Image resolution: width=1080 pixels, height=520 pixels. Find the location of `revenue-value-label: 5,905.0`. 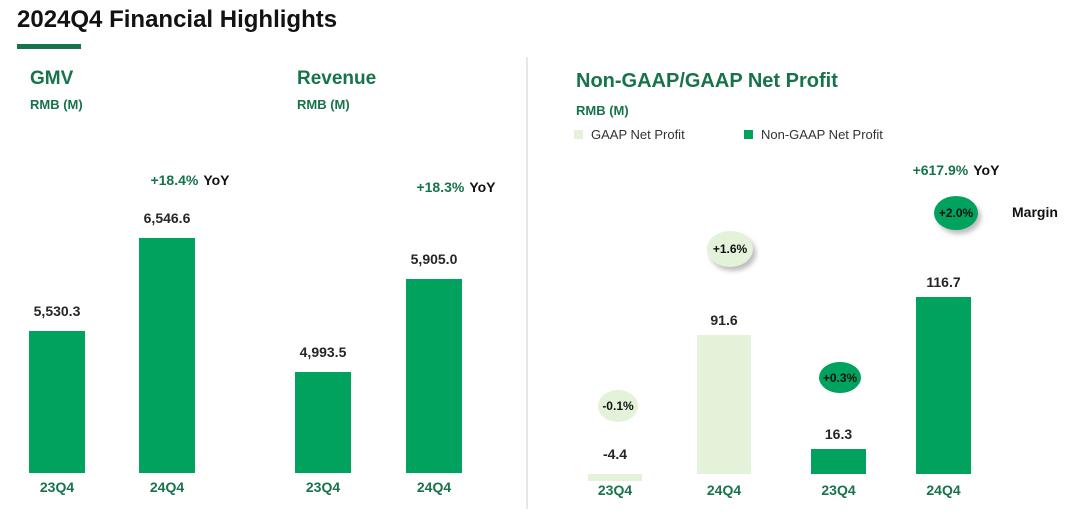

revenue-value-label: 5,905.0 is located at coordinates (434, 259).